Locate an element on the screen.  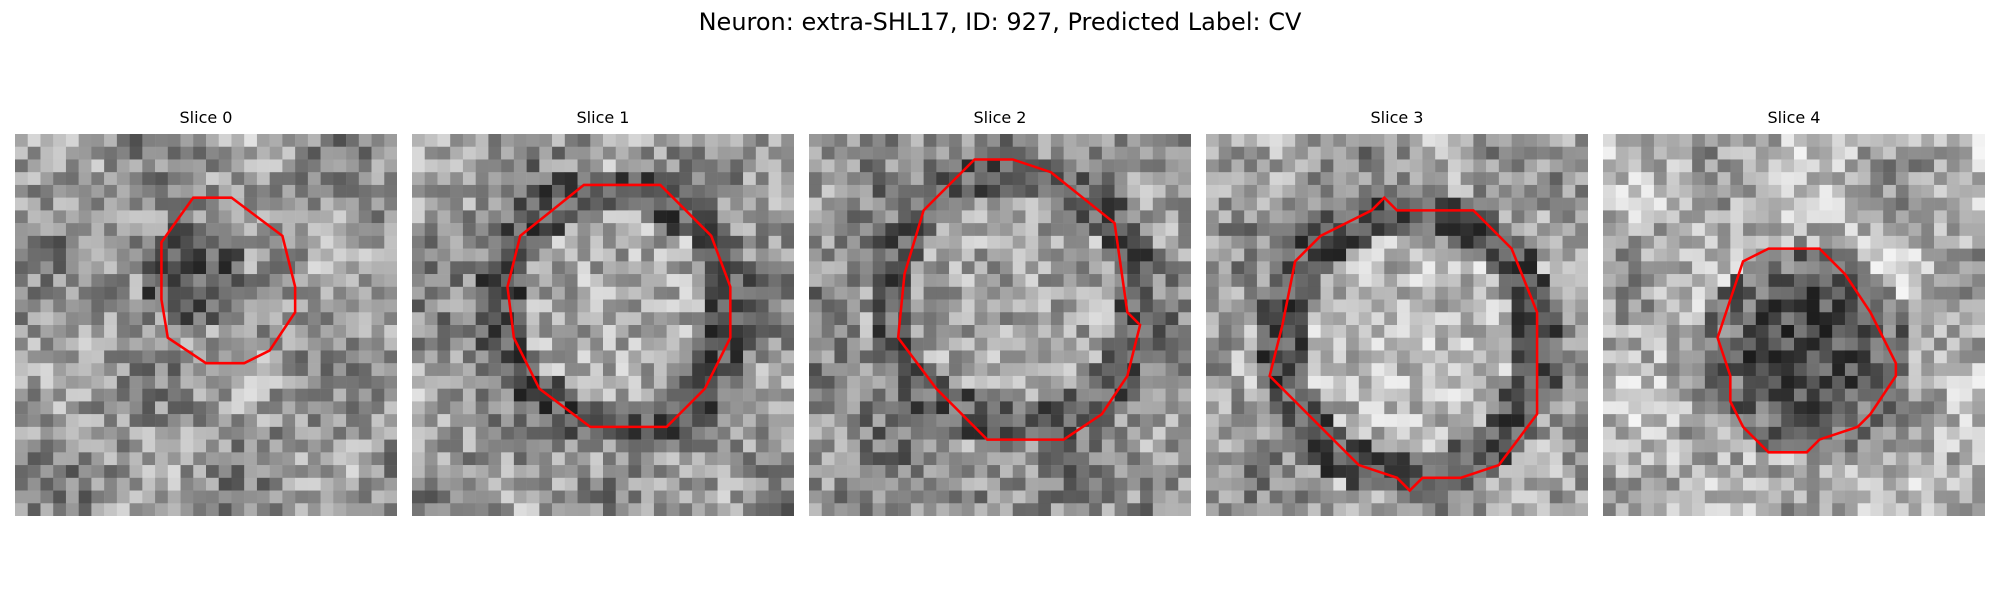
slice-image is located at coordinates (1000, 325).